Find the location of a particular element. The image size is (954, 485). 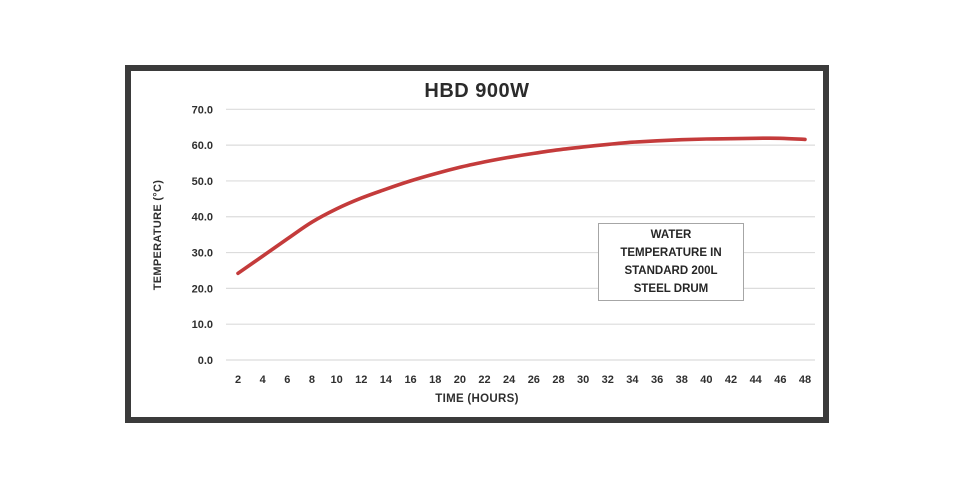

y-tick-label: 70.0 is located at coordinates (202, 110).